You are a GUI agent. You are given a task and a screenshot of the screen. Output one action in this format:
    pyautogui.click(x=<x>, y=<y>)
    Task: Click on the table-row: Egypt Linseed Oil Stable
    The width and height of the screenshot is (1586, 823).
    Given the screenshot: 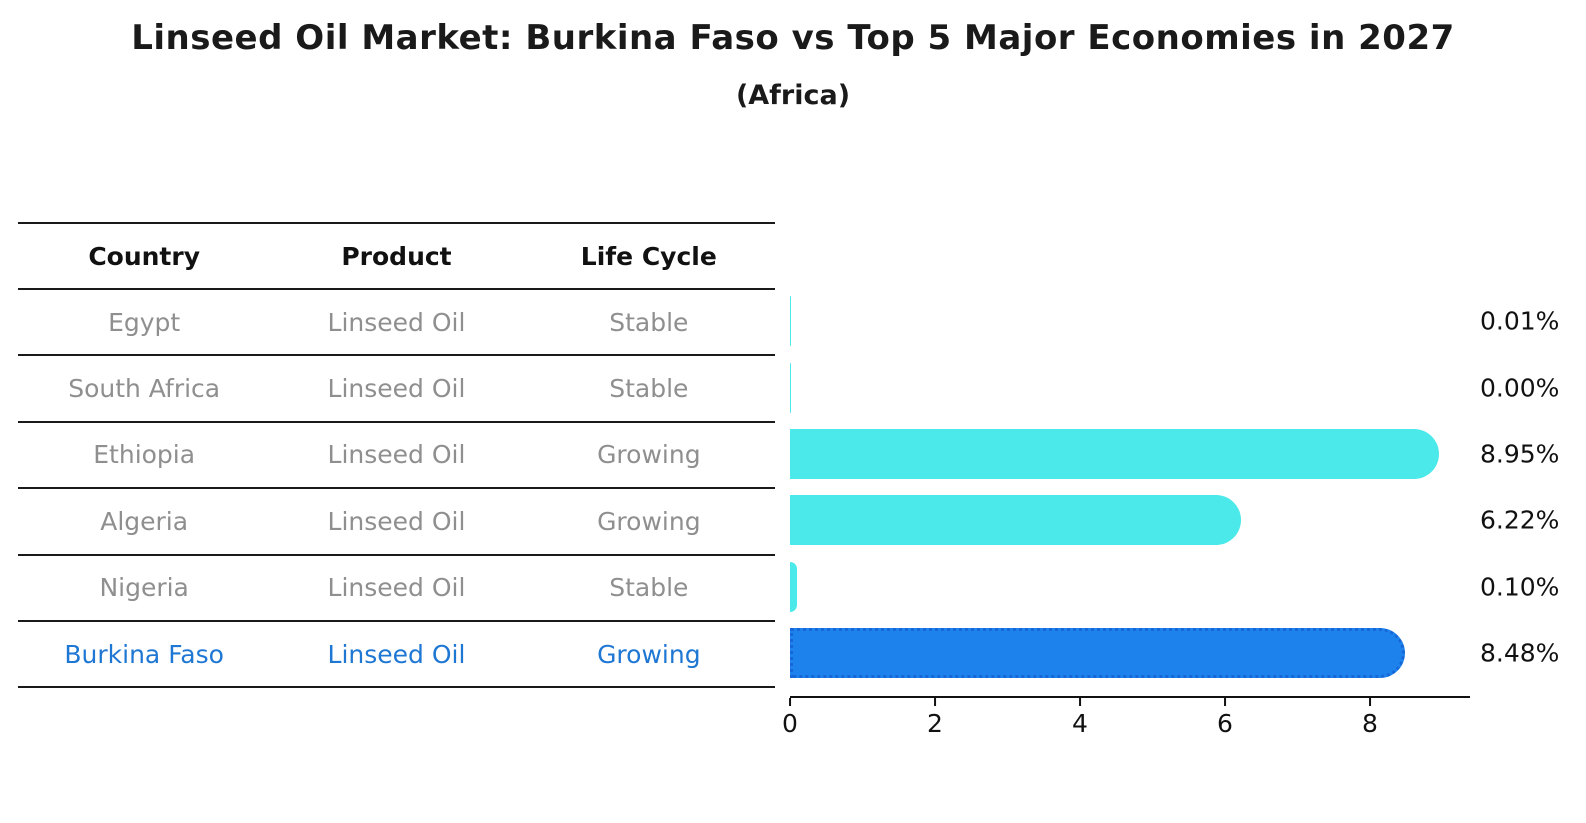 What is the action you would take?
    pyautogui.click(x=396, y=323)
    